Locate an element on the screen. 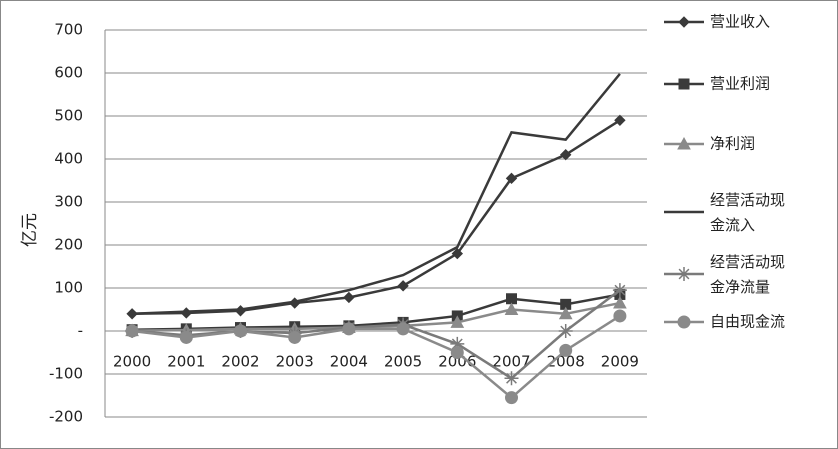 This screenshot has height=449, width=838. legend-item: 净利润 is located at coordinates (709, 144).